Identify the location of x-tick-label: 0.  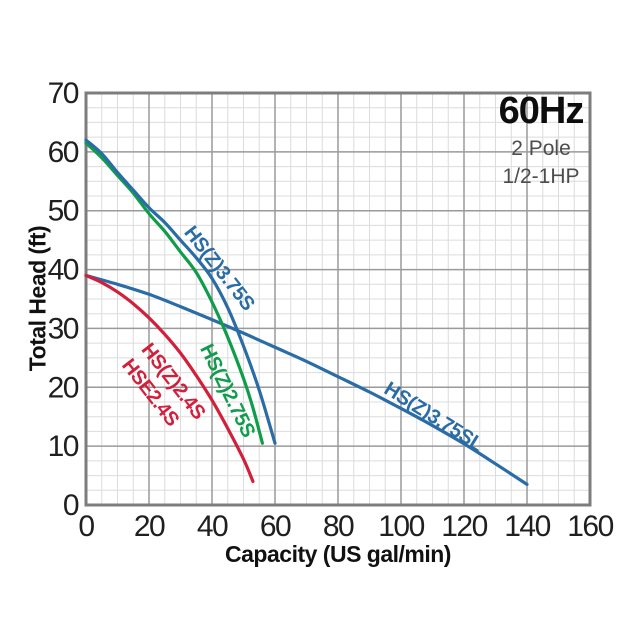
(86, 526).